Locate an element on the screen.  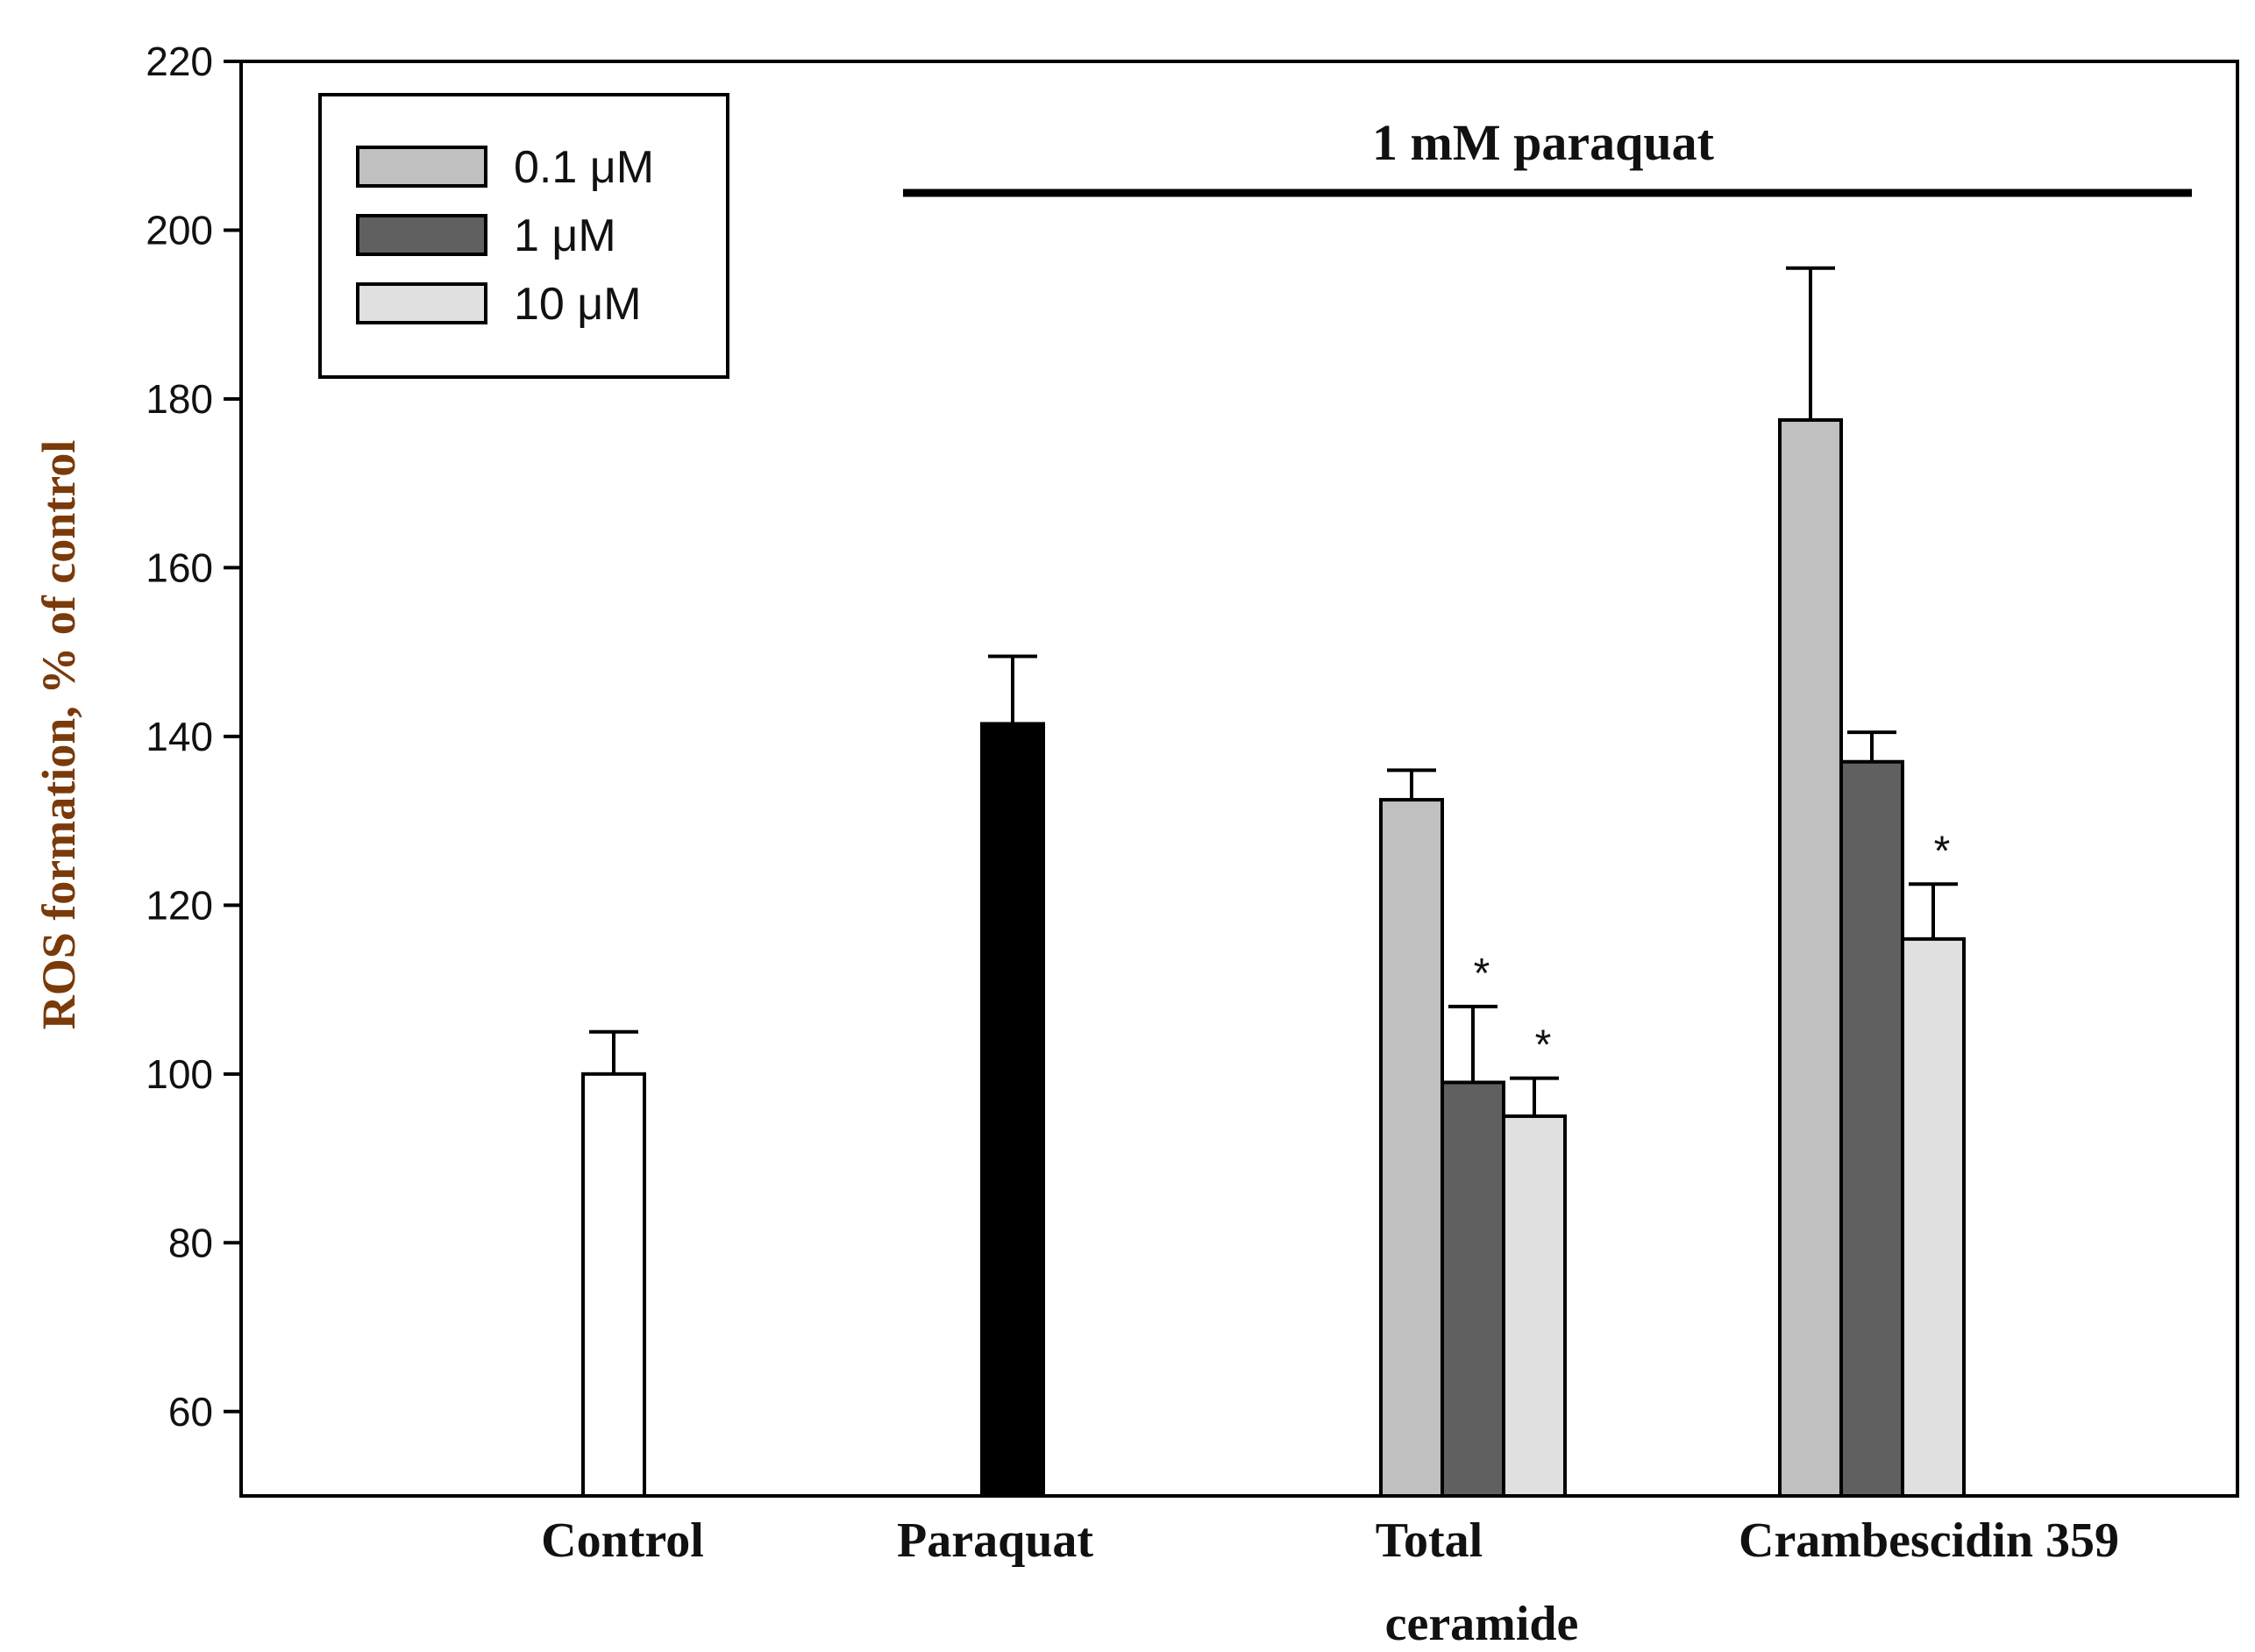
y-tick-label: 140 is located at coordinates (180, 736).